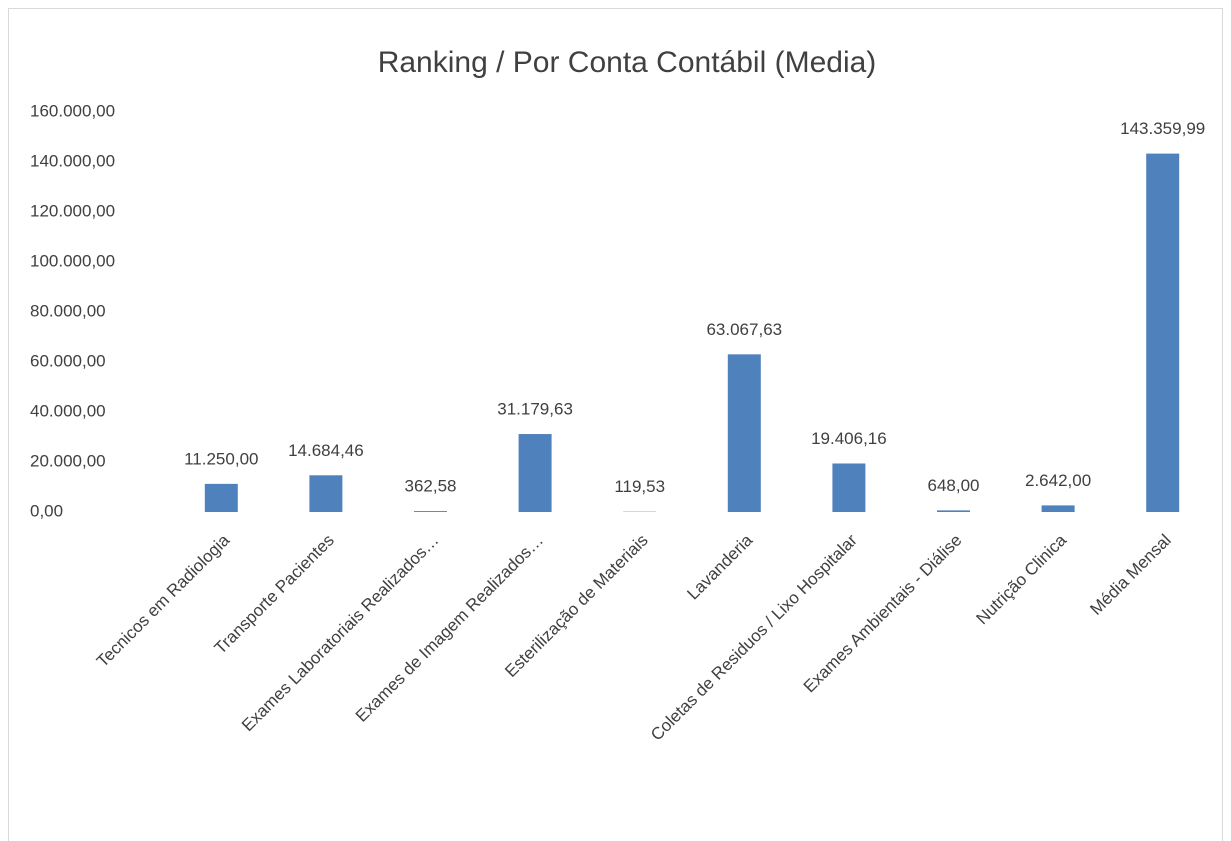 This screenshot has width=1231, height=841. What do you see at coordinates (72, 110) in the screenshot?
I see `y-tick-label: 160.000,00` at bounding box center [72, 110].